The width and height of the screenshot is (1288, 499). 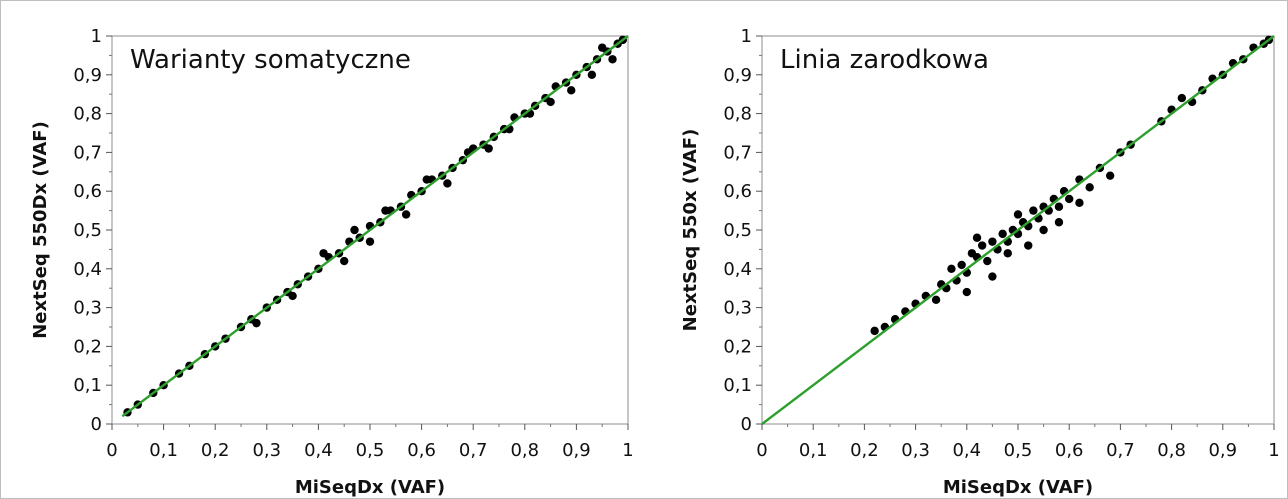 I want to click on chart-1-x-tick-label: 0,4, so click(x=318, y=450).